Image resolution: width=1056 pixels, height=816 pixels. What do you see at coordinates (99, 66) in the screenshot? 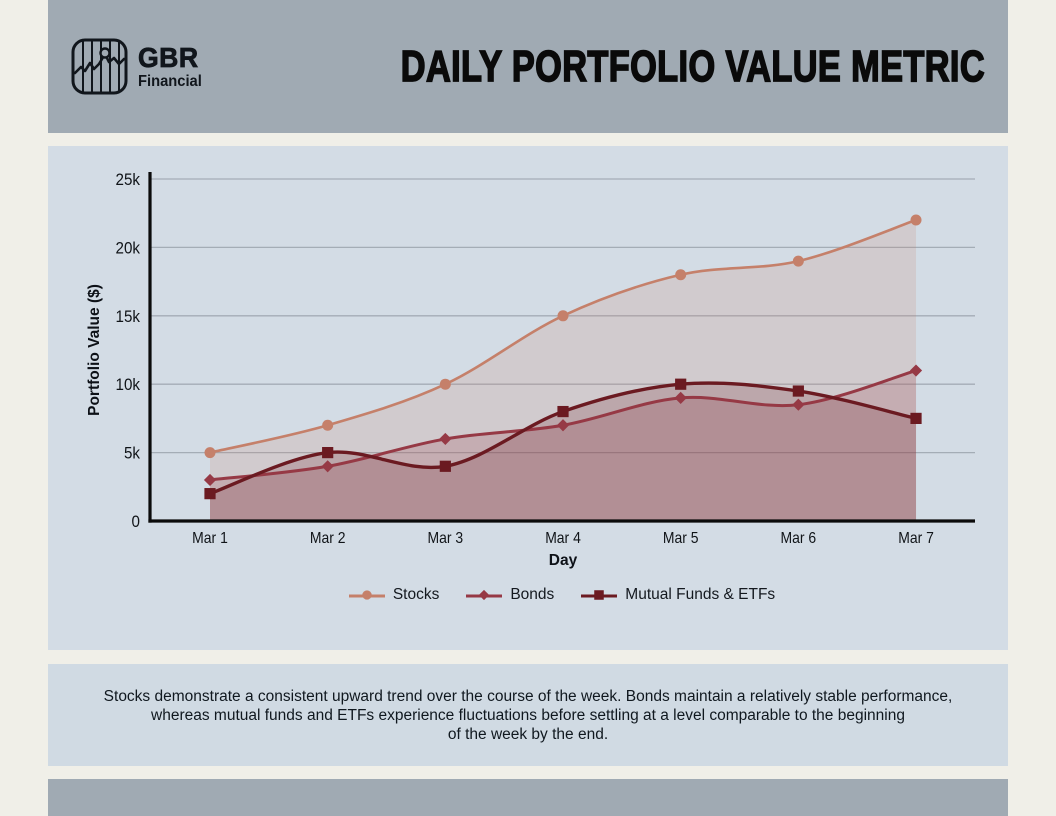
I see `brand-logo-icon` at bounding box center [99, 66].